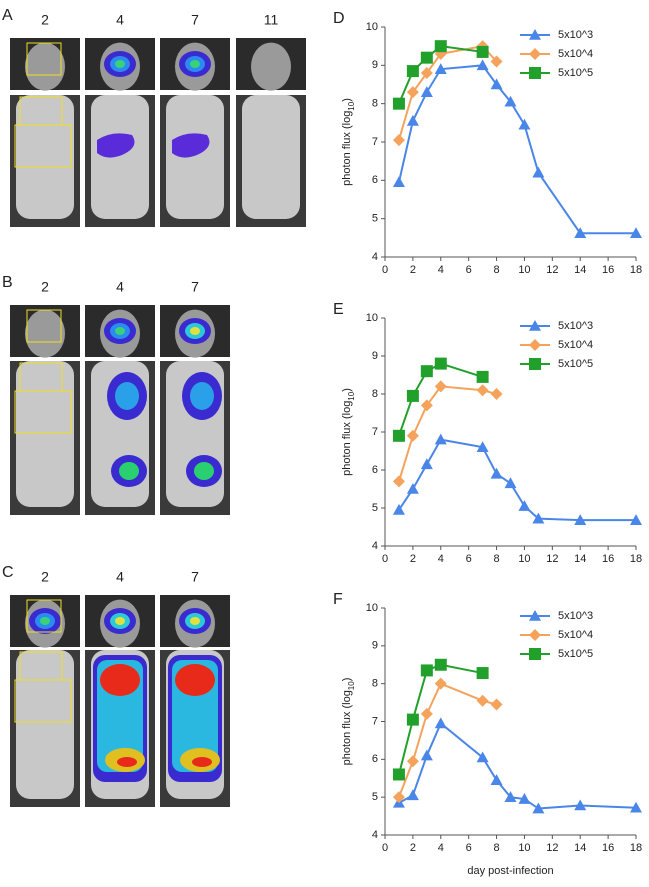 The image size is (649, 887). What do you see at coordinates (339, 18) in the screenshot?
I see `panel-letter: D` at bounding box center [339, 18].